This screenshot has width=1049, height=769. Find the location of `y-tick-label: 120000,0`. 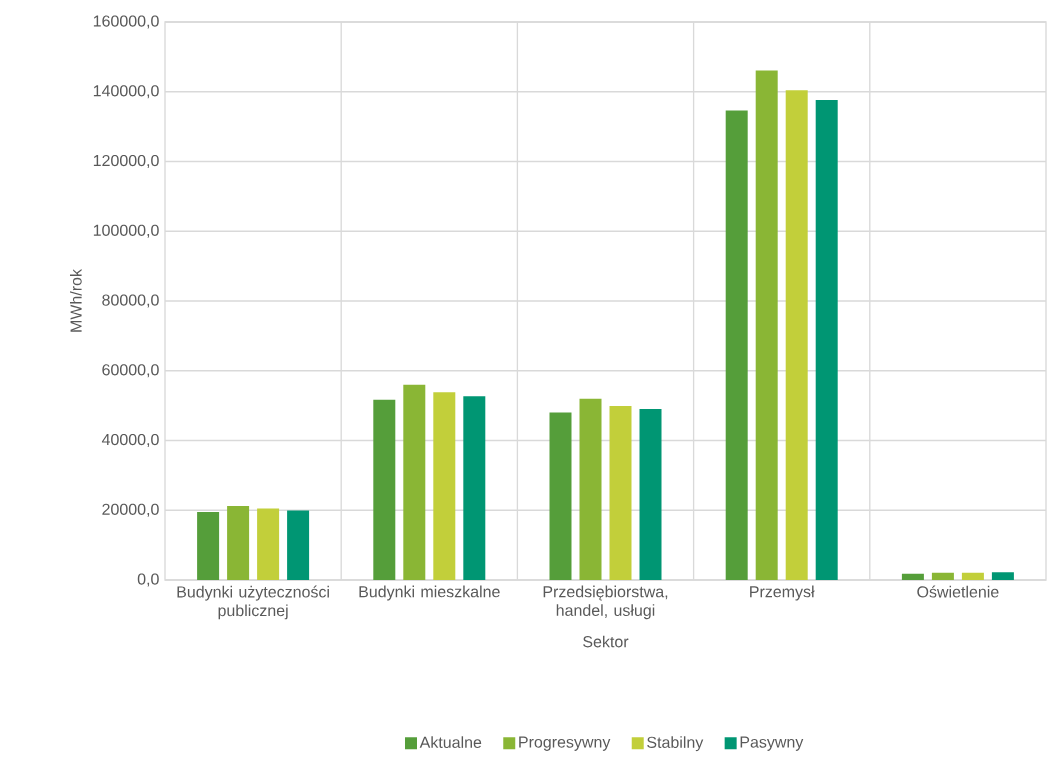

y-tick-label: 120000,0 is located at coordinates (126, 161).